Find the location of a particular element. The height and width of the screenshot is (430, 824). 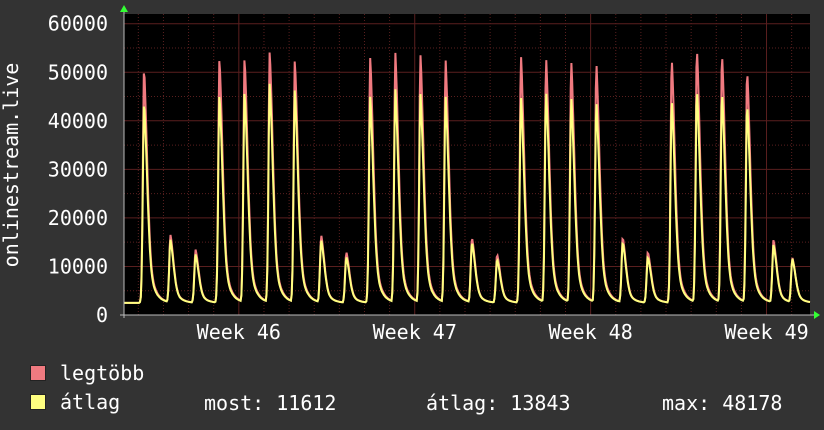

legend-item-avg: átlag is located at coordinates (75, 402).